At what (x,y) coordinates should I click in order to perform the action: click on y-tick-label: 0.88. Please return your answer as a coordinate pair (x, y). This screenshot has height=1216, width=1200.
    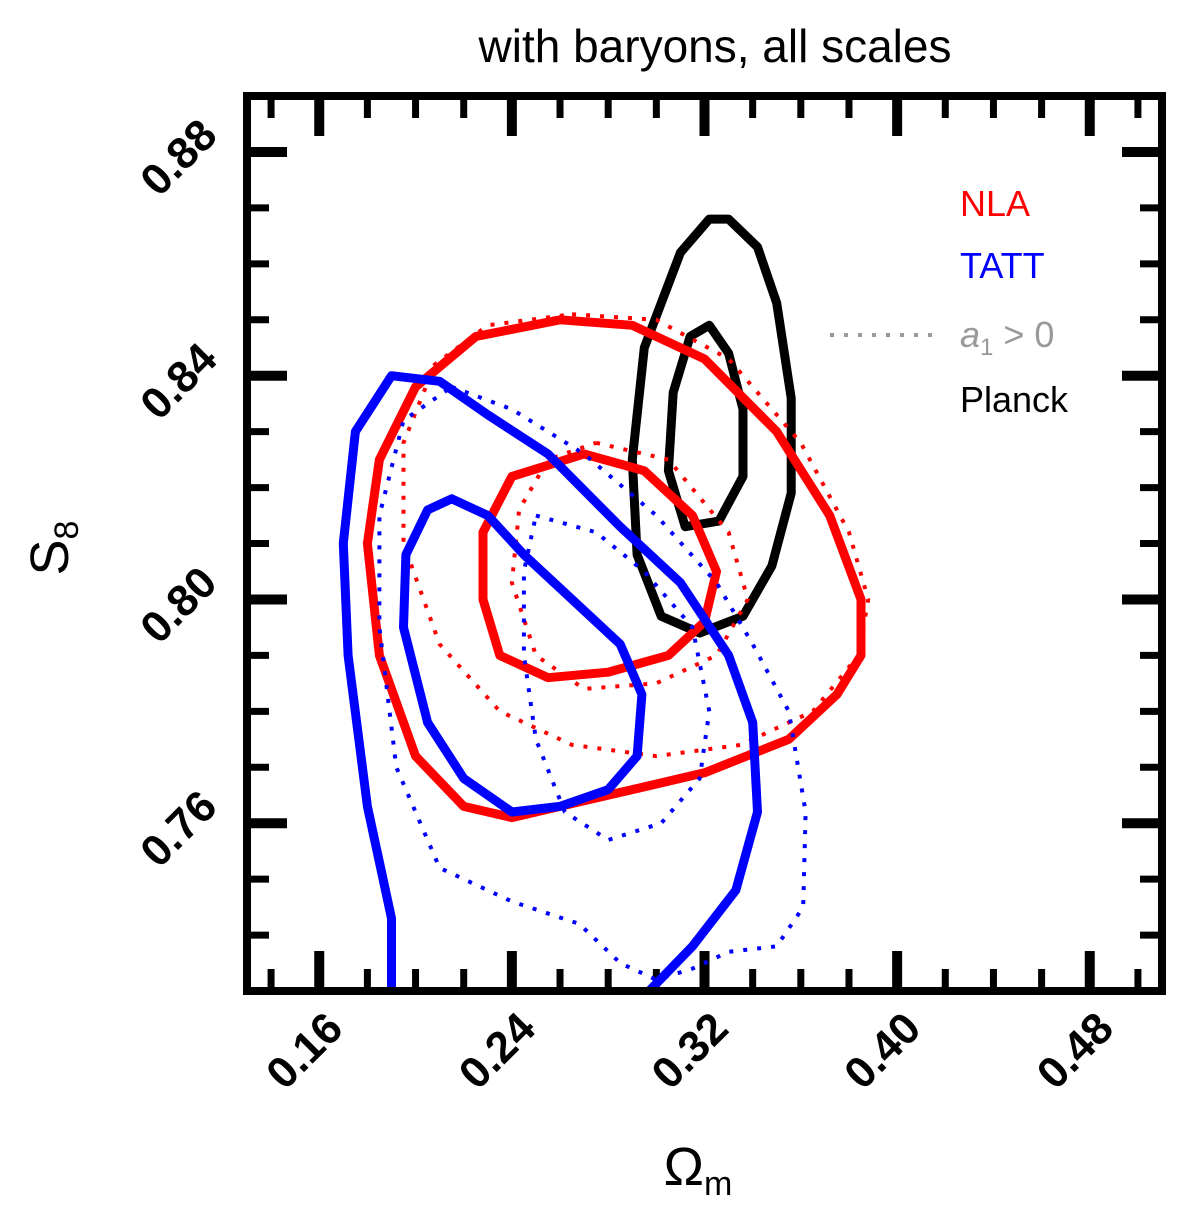
    Looking at the image, I should click on (178, 157).